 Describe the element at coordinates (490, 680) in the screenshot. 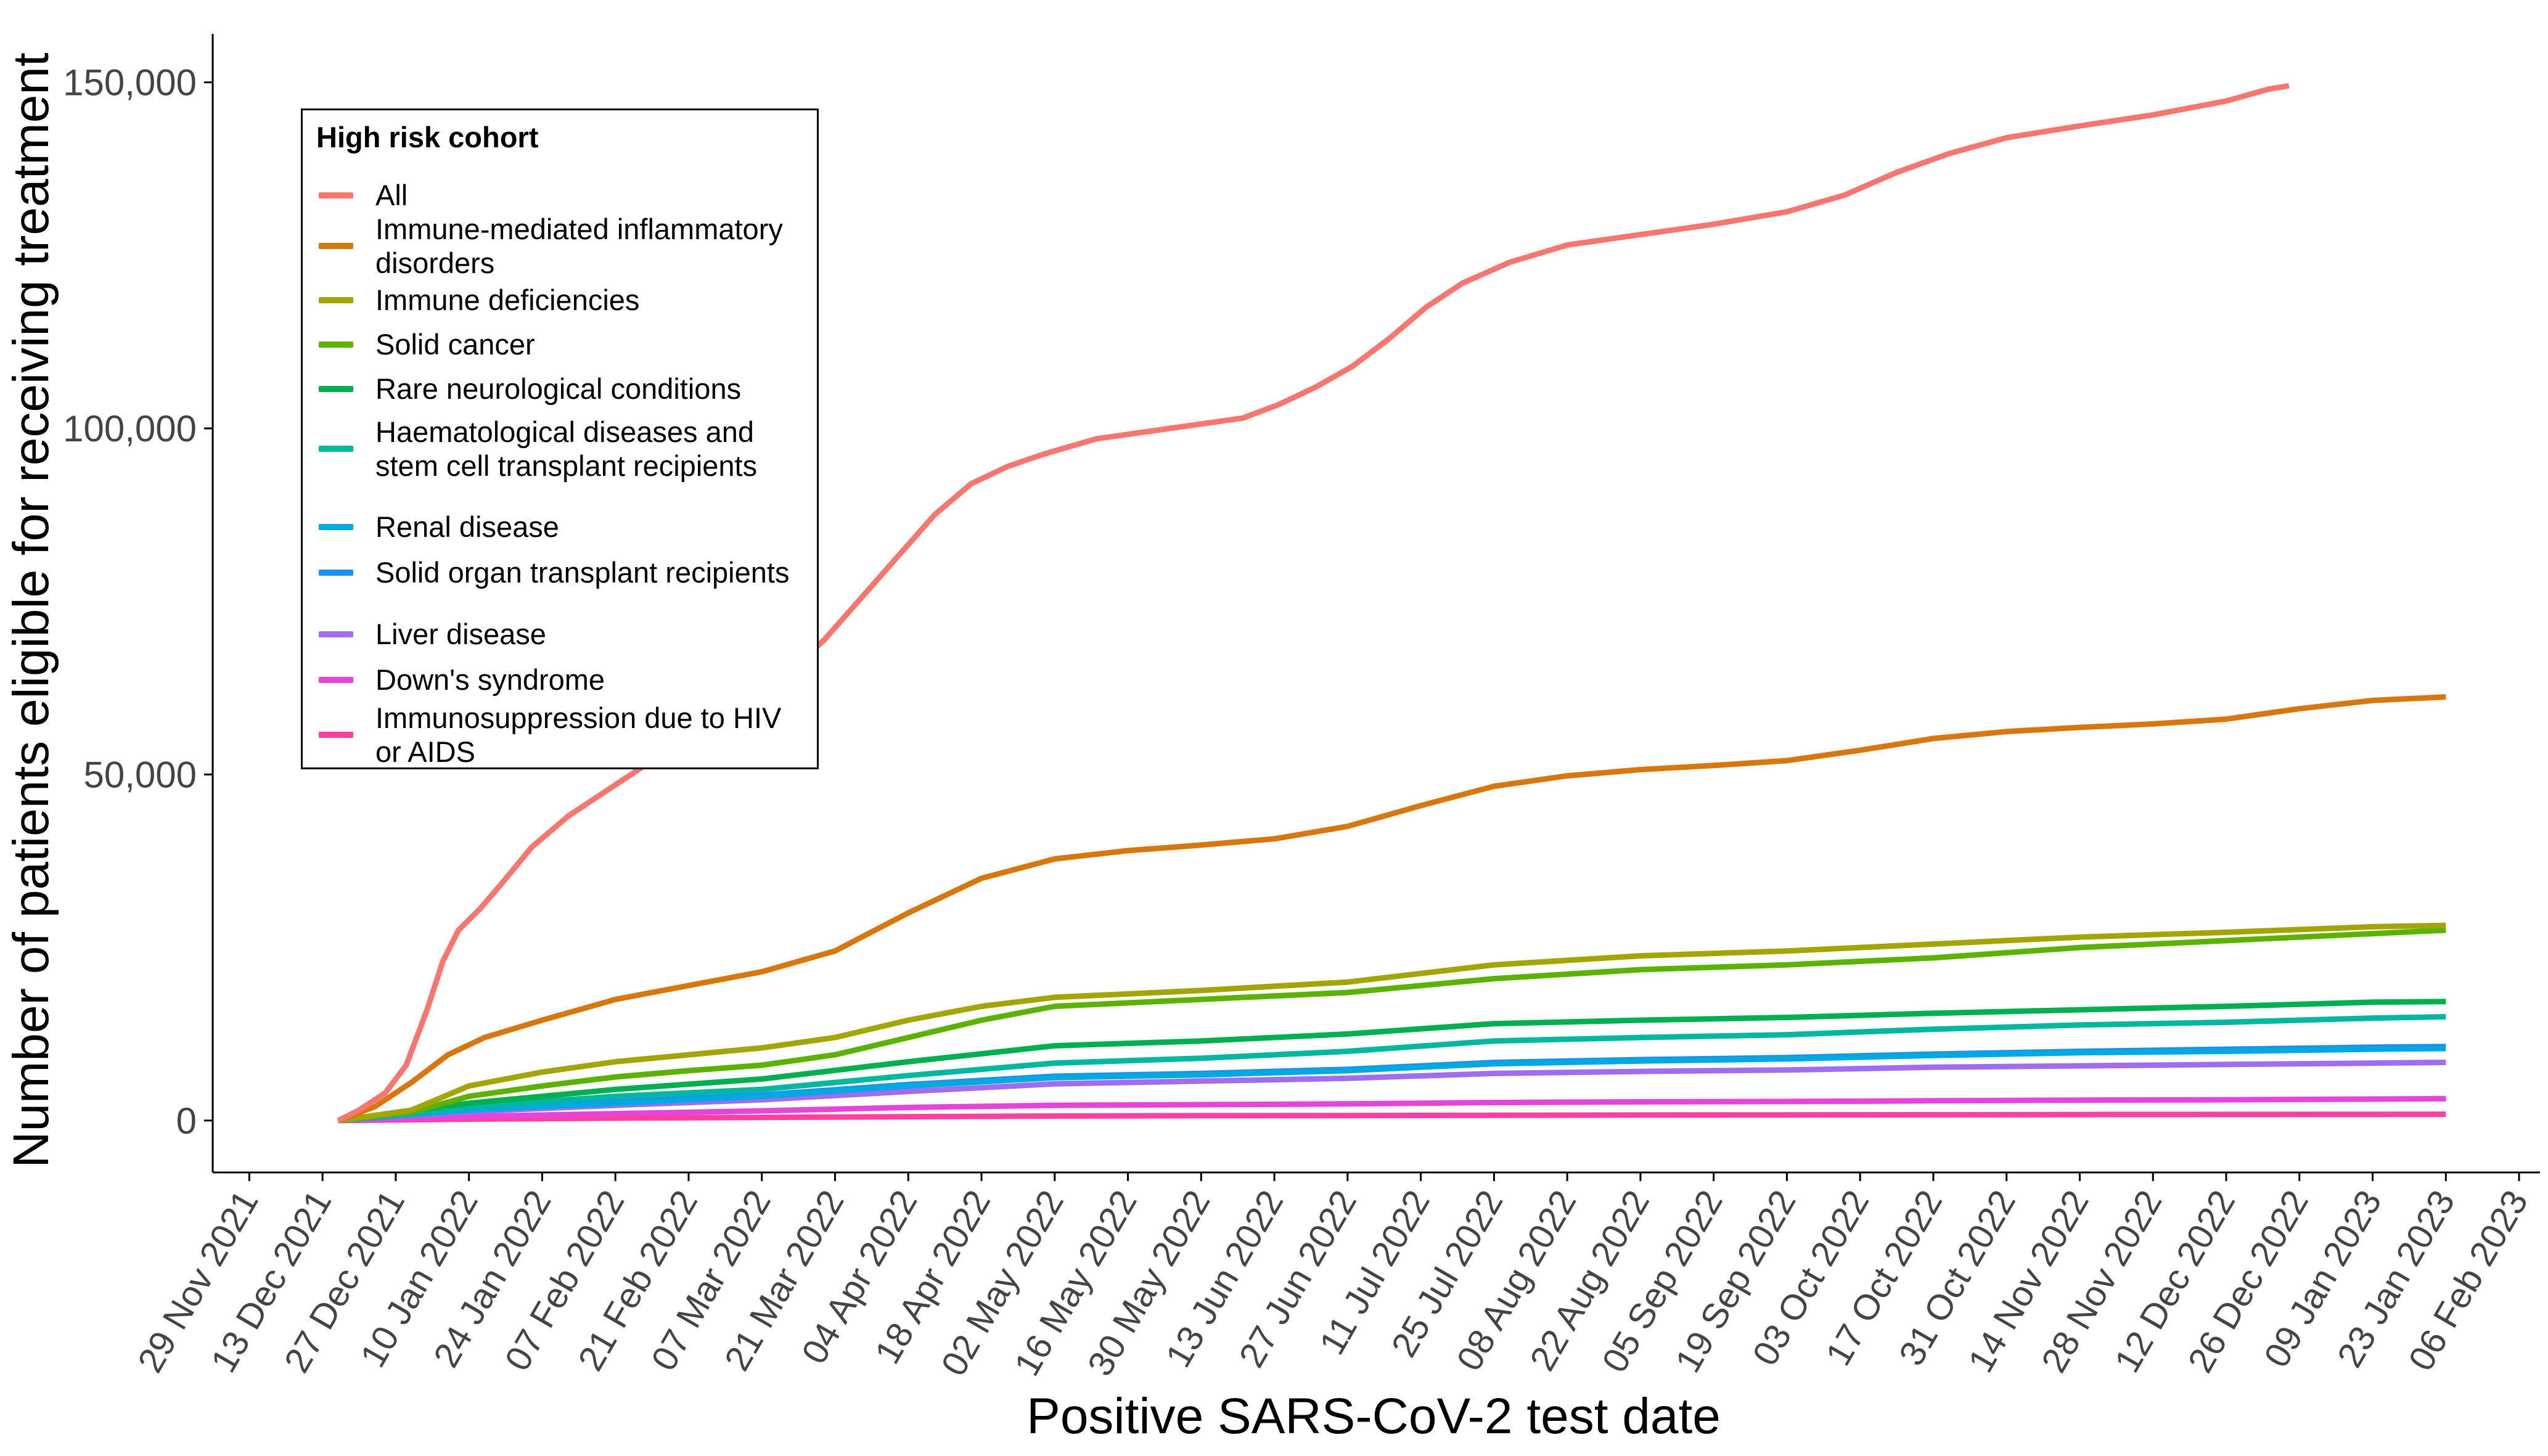

I see `legend-label: Down's syndrome` at that location.